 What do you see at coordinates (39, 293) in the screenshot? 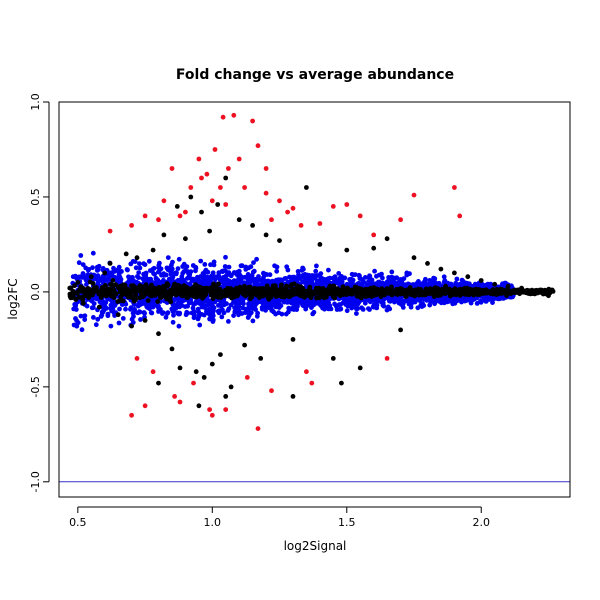
I see `y-axis: -1.0-0.50.00.51.0` at bounding box center [39, 293].